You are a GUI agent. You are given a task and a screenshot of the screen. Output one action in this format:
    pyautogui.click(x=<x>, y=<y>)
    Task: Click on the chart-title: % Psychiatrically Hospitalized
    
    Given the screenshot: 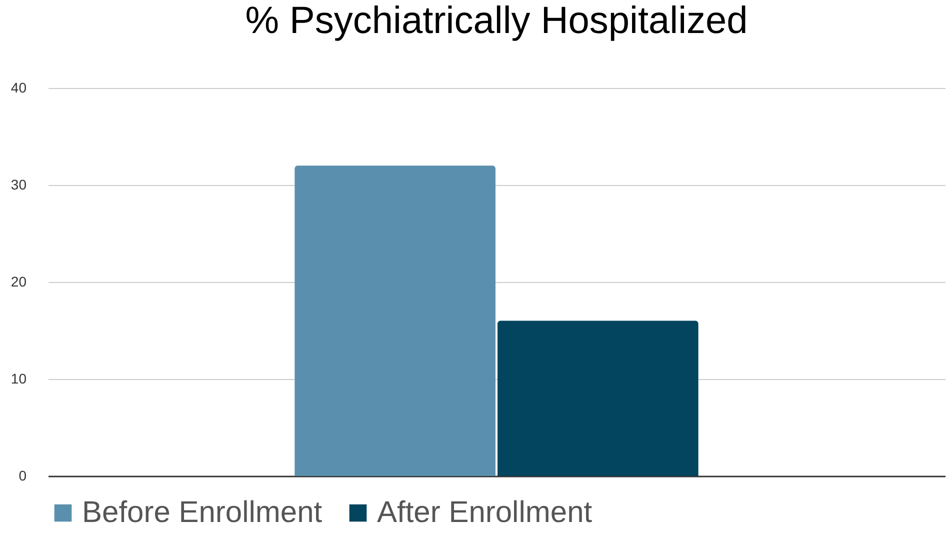 What is the action you would take?
    pyautogui.click(x=496, y=21)
    